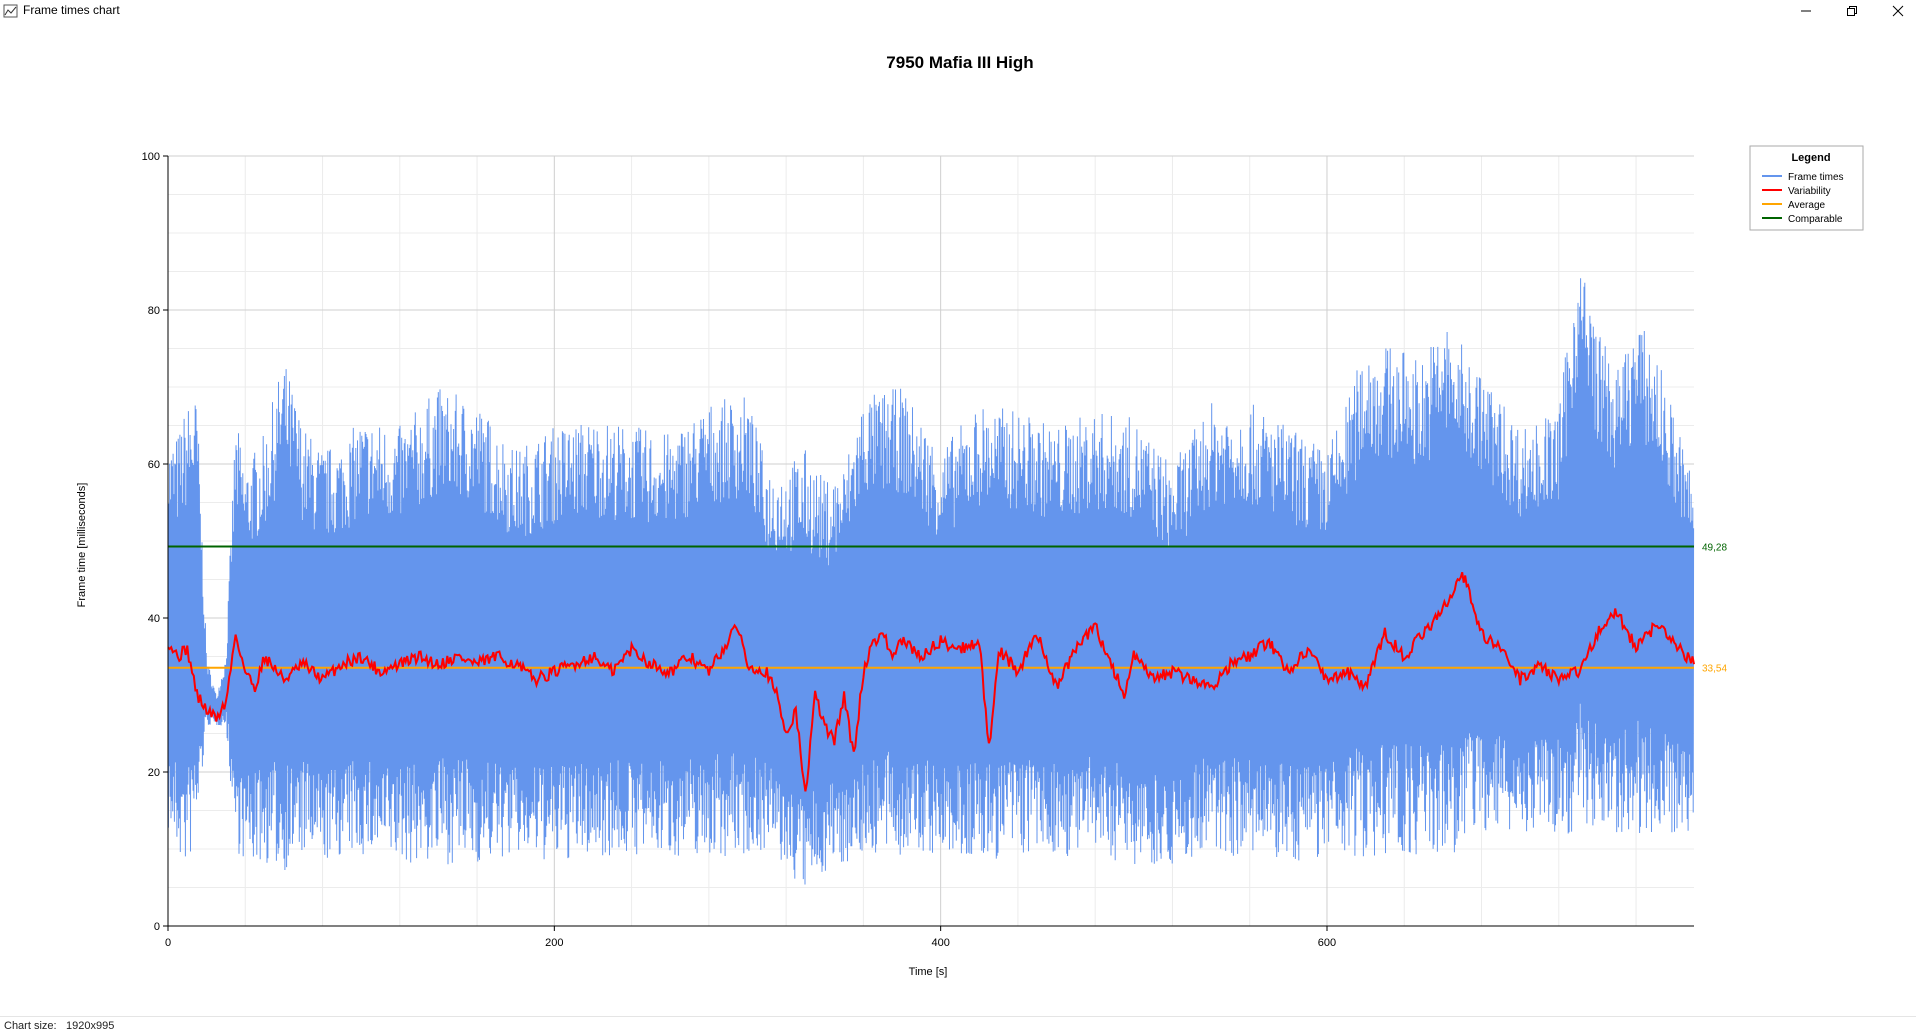 This screenshot has width=1916, height=1035. Describe the element at coordinates (959, 62) in the screenshot. I see `chart-title: 7950 Mafia III High` at that location.